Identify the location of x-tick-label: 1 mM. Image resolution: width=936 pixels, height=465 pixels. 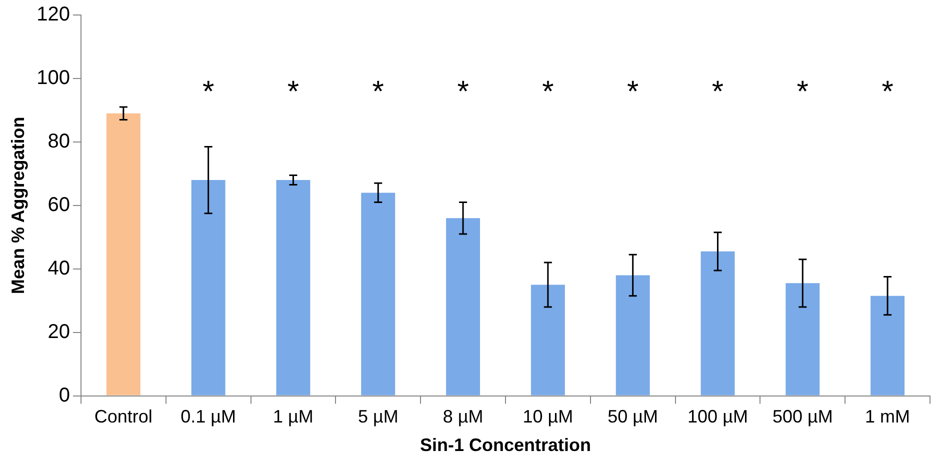
(887, 416).